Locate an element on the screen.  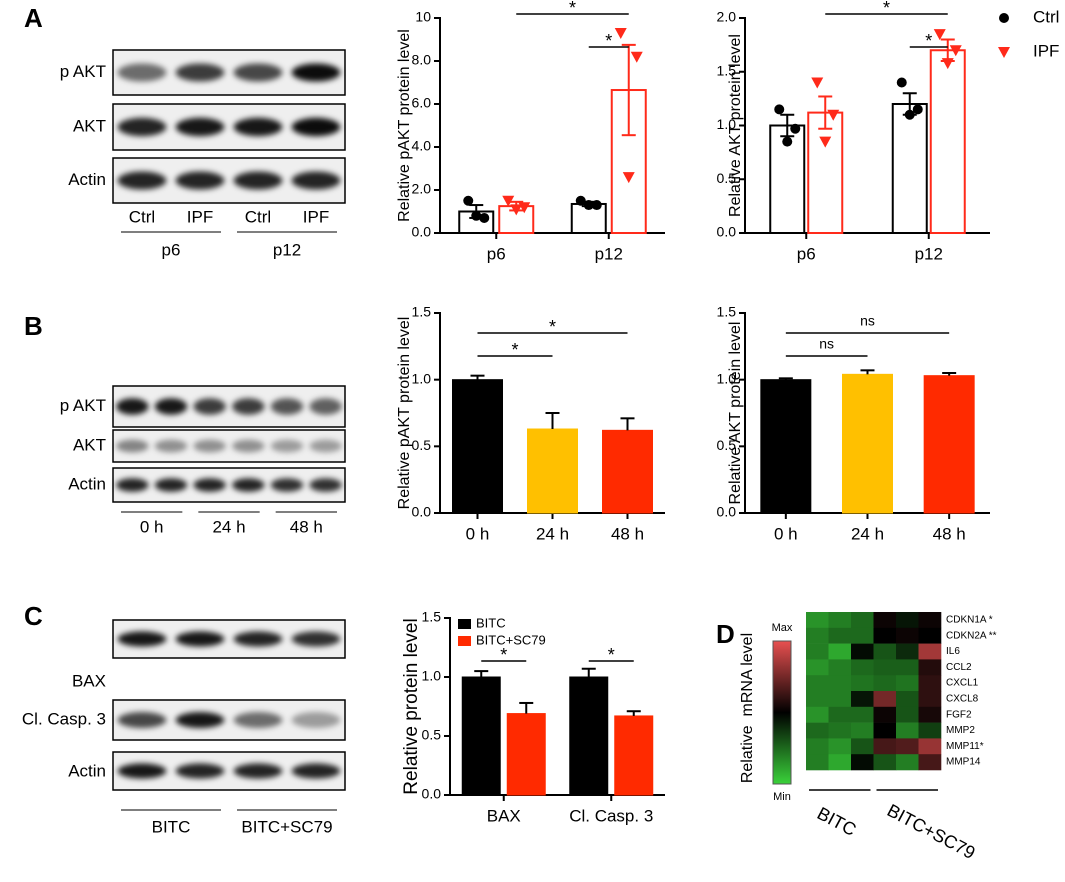
lane-label: Ctrl is located at coordinates (142, 216).